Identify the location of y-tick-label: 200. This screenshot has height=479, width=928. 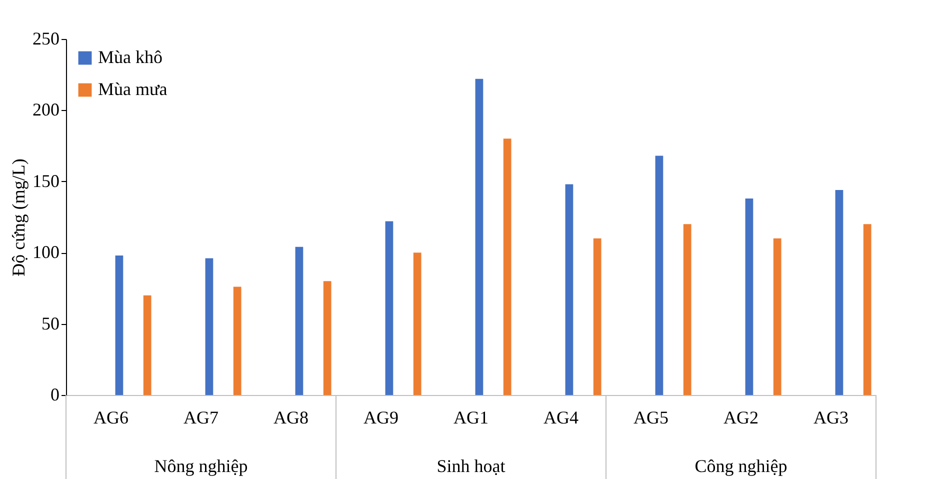
(46, 110).